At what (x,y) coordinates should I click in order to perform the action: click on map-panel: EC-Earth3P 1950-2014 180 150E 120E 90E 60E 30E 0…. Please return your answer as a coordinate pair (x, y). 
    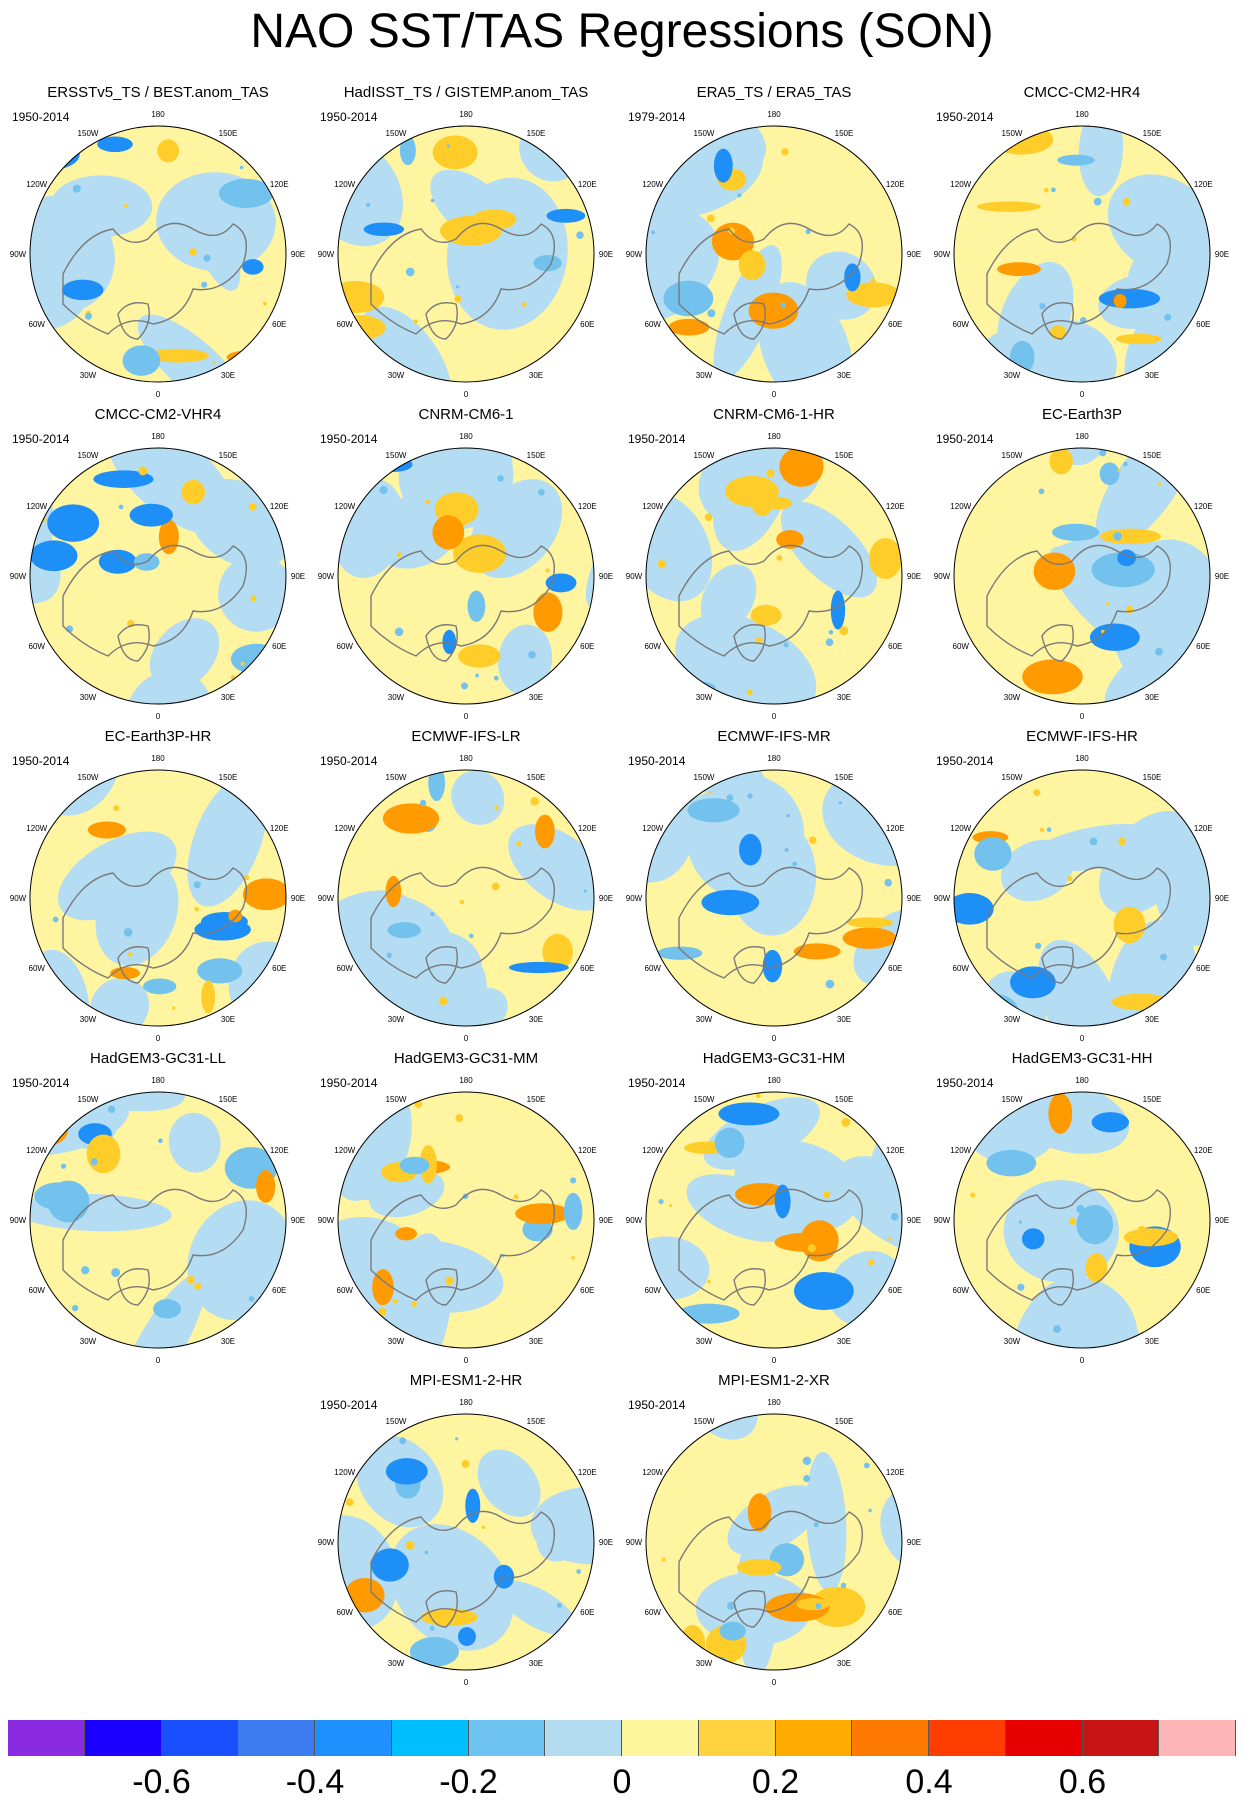
    Looking at the image, I should click on (1082, 566).